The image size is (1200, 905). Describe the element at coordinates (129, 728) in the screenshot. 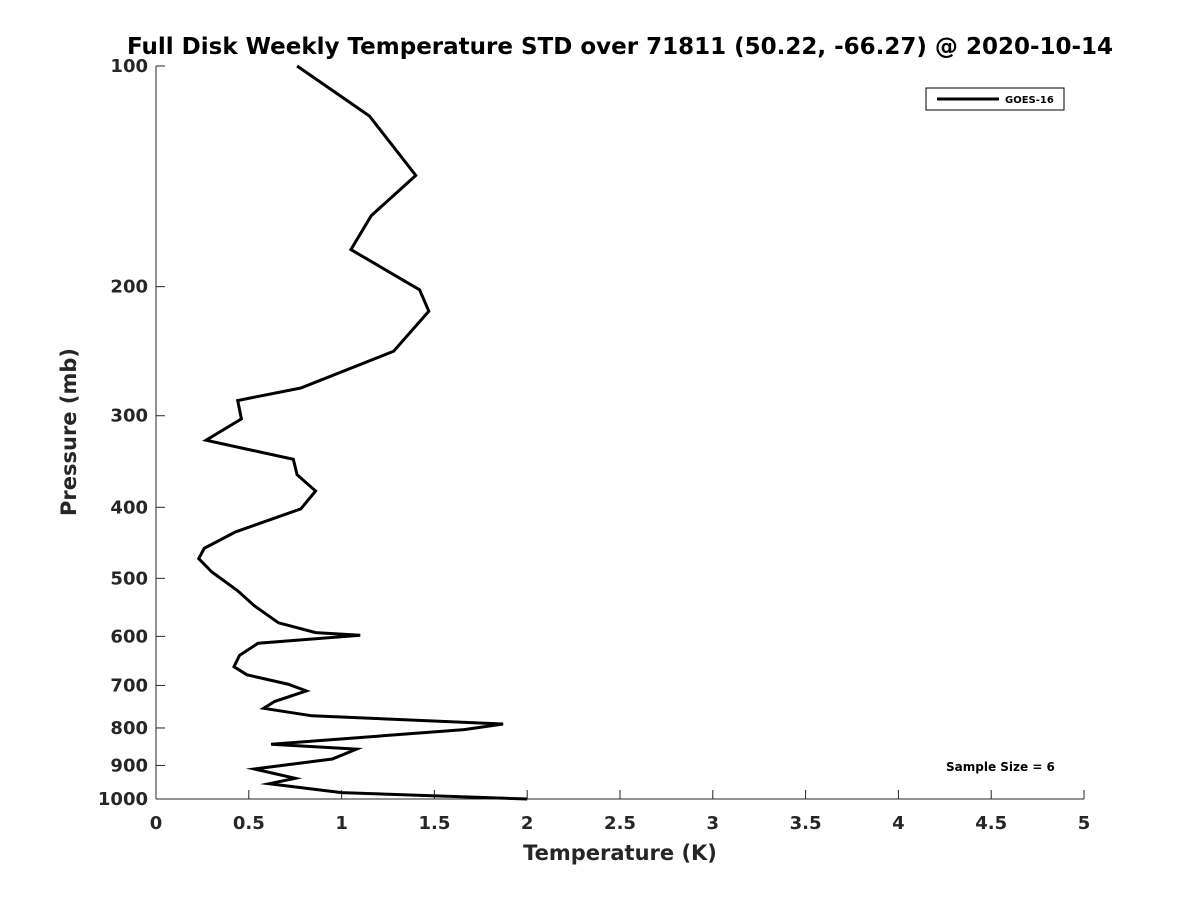

I see `y-tick-label: 800` at that location.